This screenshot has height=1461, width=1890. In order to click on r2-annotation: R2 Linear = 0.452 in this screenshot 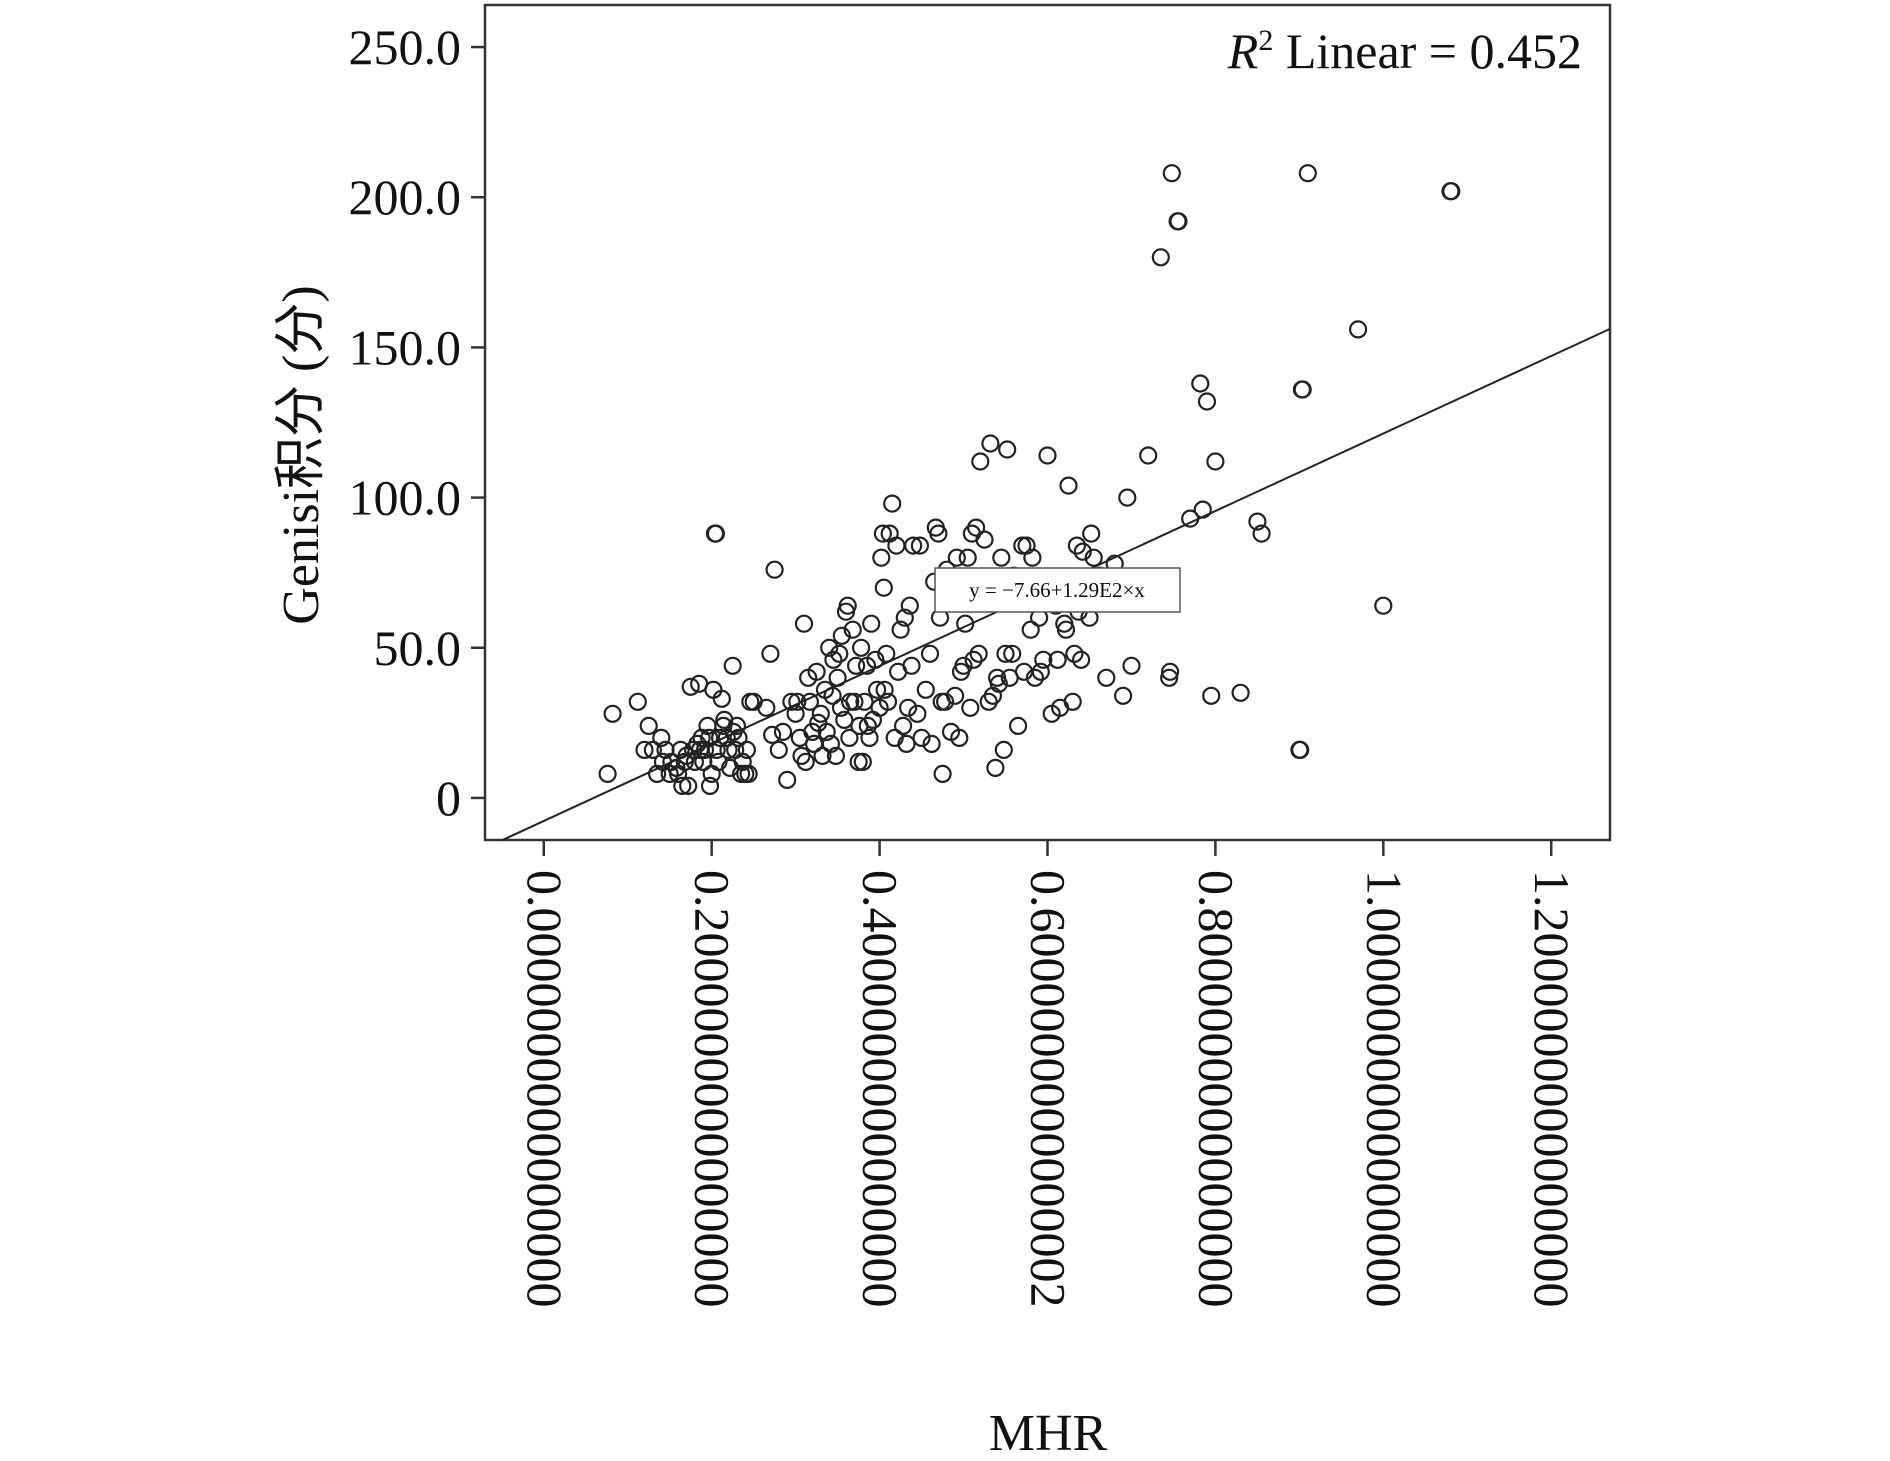, I will do `click(1404, 51)`.